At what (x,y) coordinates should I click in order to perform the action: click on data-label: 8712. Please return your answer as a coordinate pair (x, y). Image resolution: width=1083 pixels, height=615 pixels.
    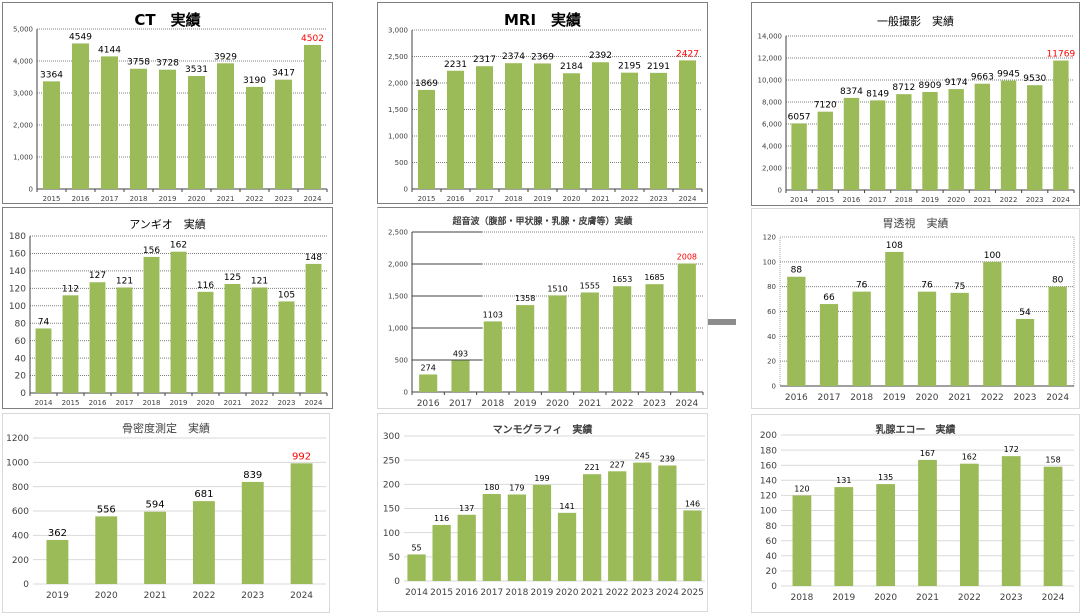
    Looking at the image, I should click on (903, 88).